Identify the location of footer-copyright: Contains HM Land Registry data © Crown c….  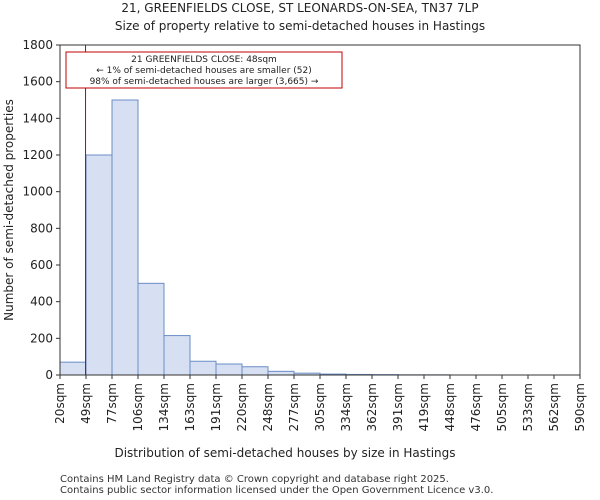
(254, 479).